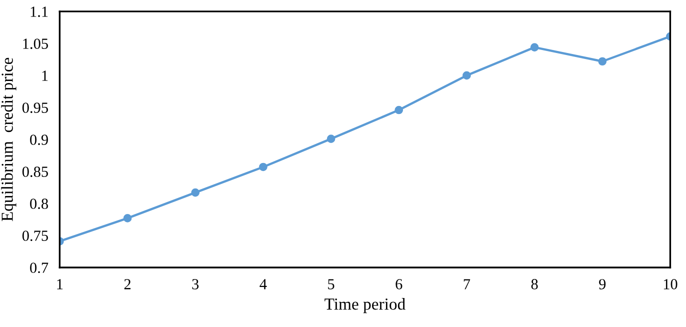  Describe the element at coordinates (35, 171) in the screenshot. I see `y-tick-label: 0.85` at that location.